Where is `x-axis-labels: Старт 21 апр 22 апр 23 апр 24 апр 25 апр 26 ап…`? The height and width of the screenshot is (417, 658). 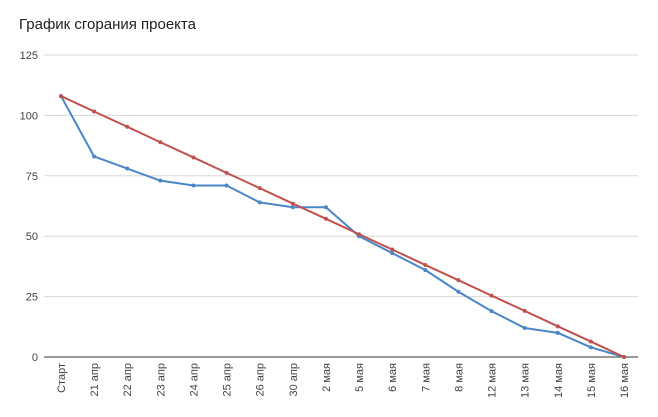 x-axis-labels: Старт 21 апр 22 апр 23 апр 24 апр 25 апр 26 ап… is located at coordinates (343, 380).